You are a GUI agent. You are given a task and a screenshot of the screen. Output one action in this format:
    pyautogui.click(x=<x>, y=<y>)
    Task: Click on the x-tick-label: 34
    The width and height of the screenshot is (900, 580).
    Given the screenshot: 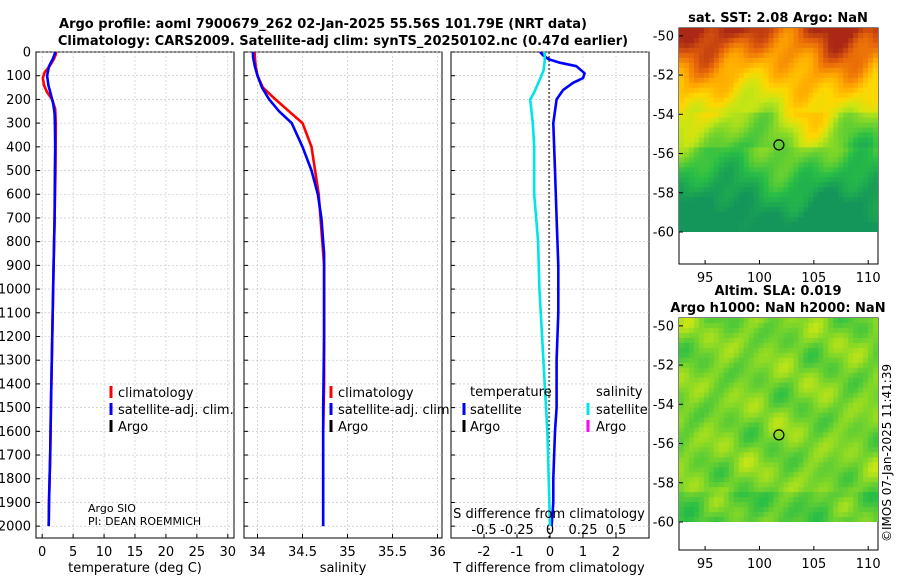 What is the action you would take?
    pyautogui.click(x=257, y=552)
    